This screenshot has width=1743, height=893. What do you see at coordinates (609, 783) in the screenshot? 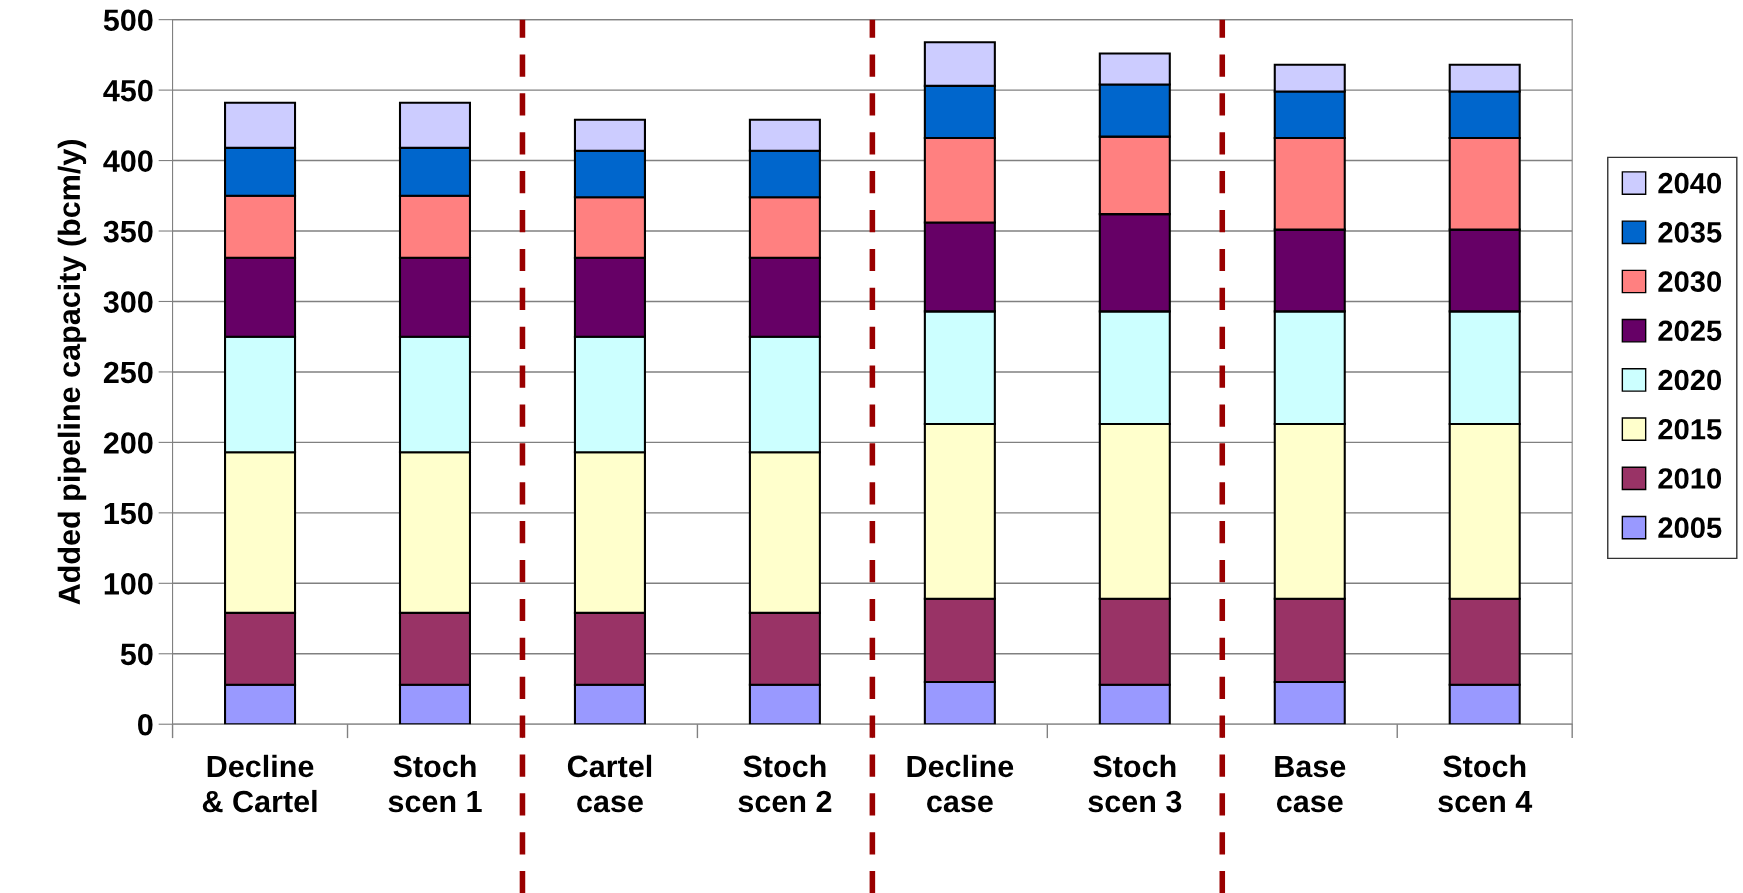
I see `x-tick-label: Cartel case` at bounding box center [609, 783].